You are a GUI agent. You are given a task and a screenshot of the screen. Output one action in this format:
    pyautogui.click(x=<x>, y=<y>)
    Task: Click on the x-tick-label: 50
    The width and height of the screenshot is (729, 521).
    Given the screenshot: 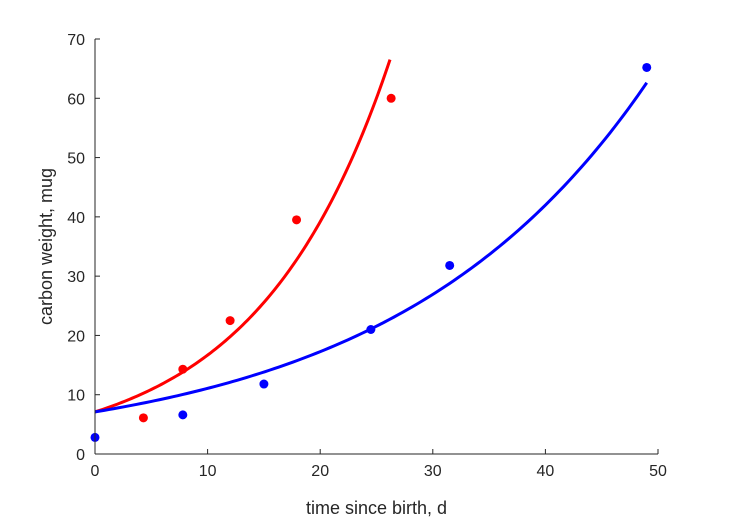 What is the action you would take?
    pyautogui.click(x=658, y=471)
    